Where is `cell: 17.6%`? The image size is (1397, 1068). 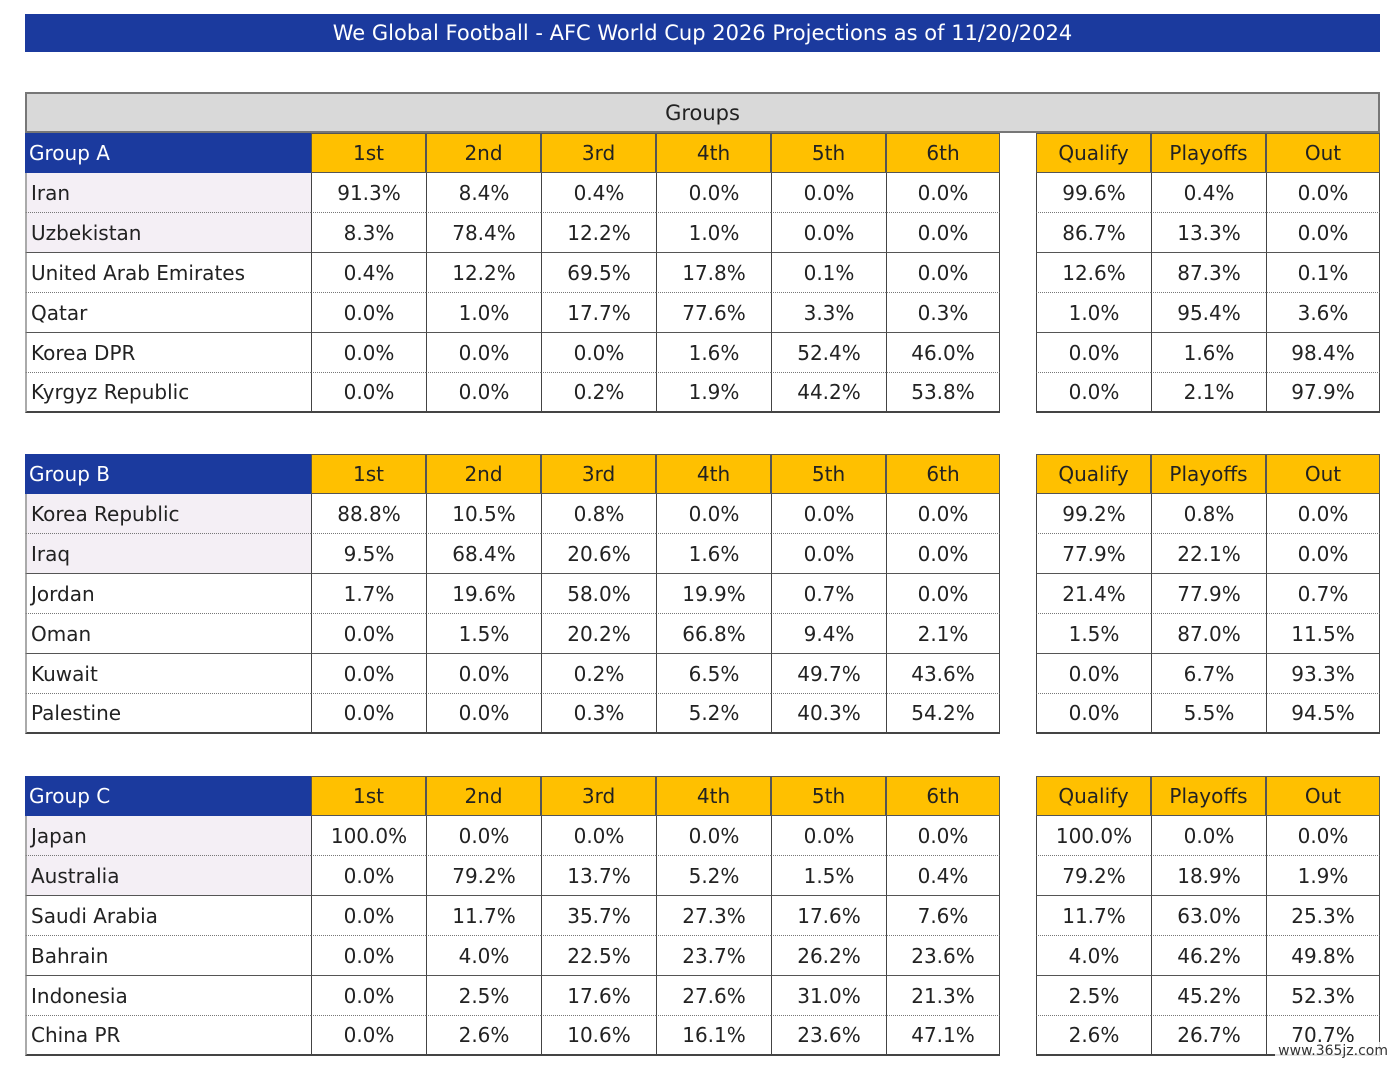 cell: 17.6% is located at coordinates (828, 916).